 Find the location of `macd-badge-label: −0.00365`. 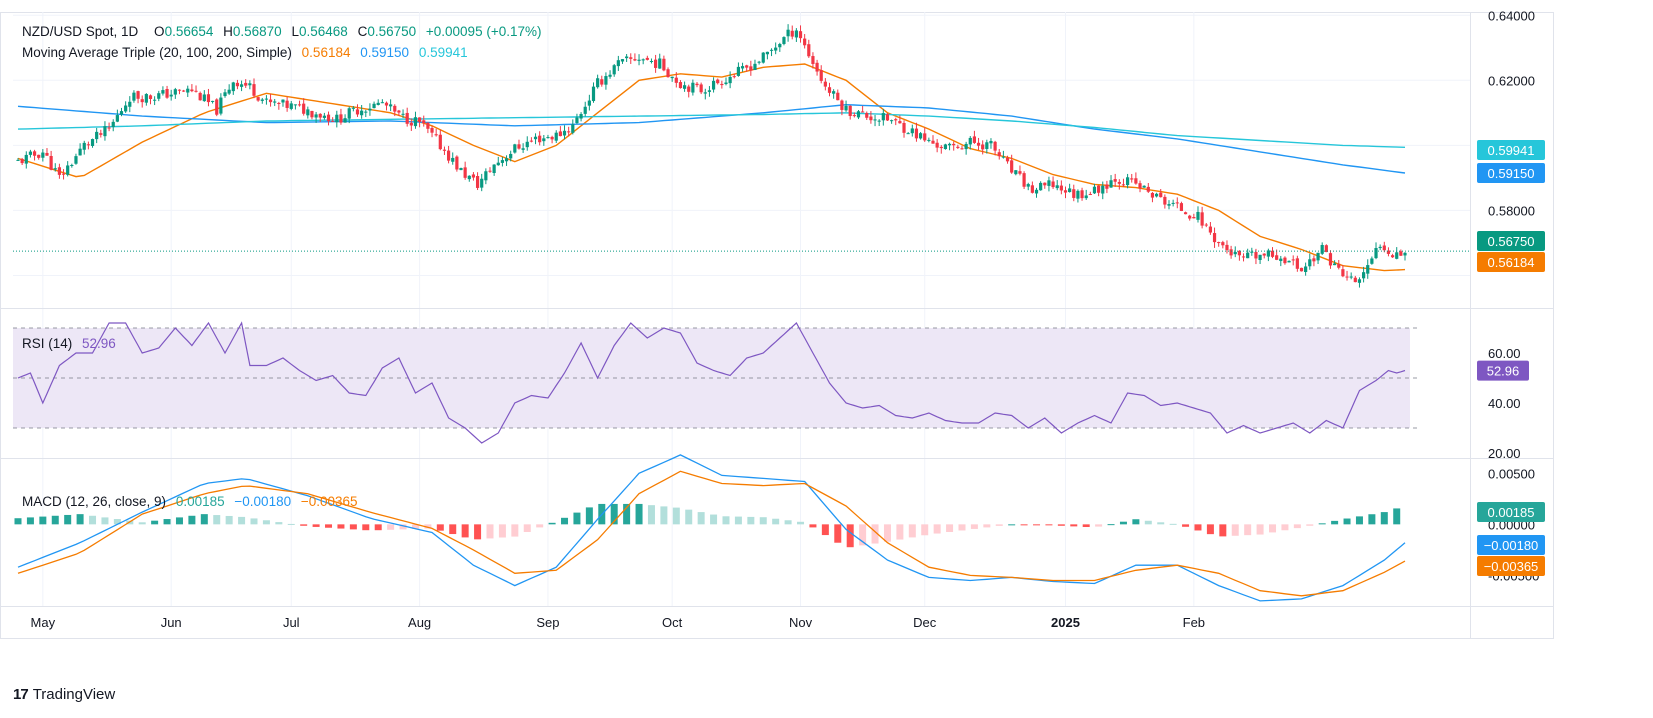

macd-badge-label: −0.00365 is located at coordinates (1511, 566).